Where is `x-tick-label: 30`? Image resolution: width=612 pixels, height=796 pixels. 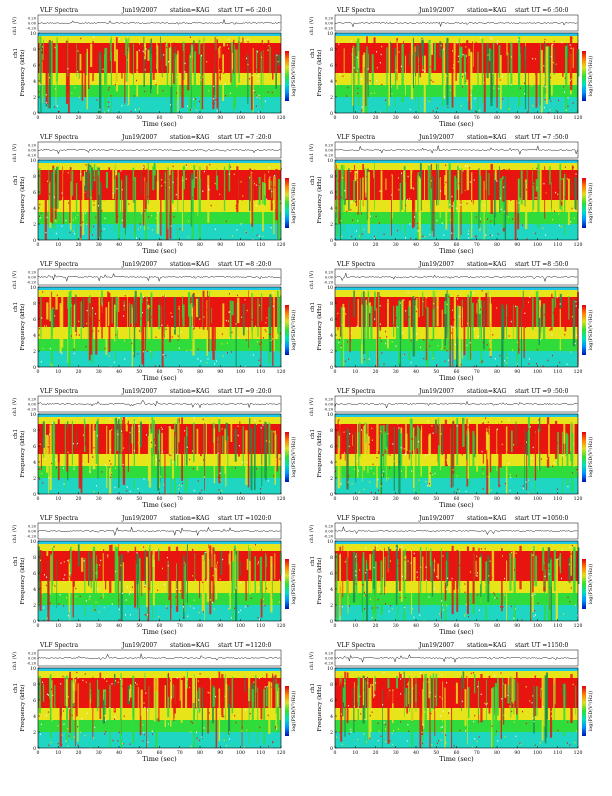
x-tick-label: 30 is located at coordinates (396, 626).